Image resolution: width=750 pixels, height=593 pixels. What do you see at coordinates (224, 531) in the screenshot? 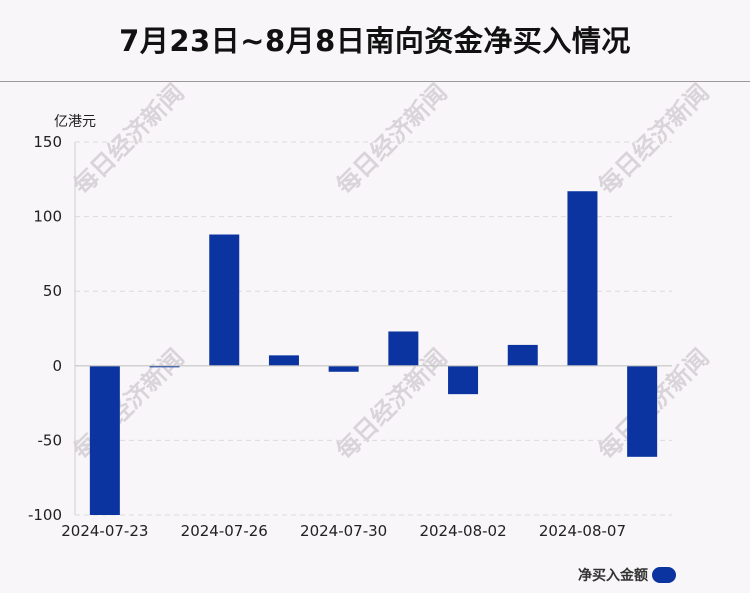
I see `x-tick-label: 2024-07-26` at bounding box center [224, 531].